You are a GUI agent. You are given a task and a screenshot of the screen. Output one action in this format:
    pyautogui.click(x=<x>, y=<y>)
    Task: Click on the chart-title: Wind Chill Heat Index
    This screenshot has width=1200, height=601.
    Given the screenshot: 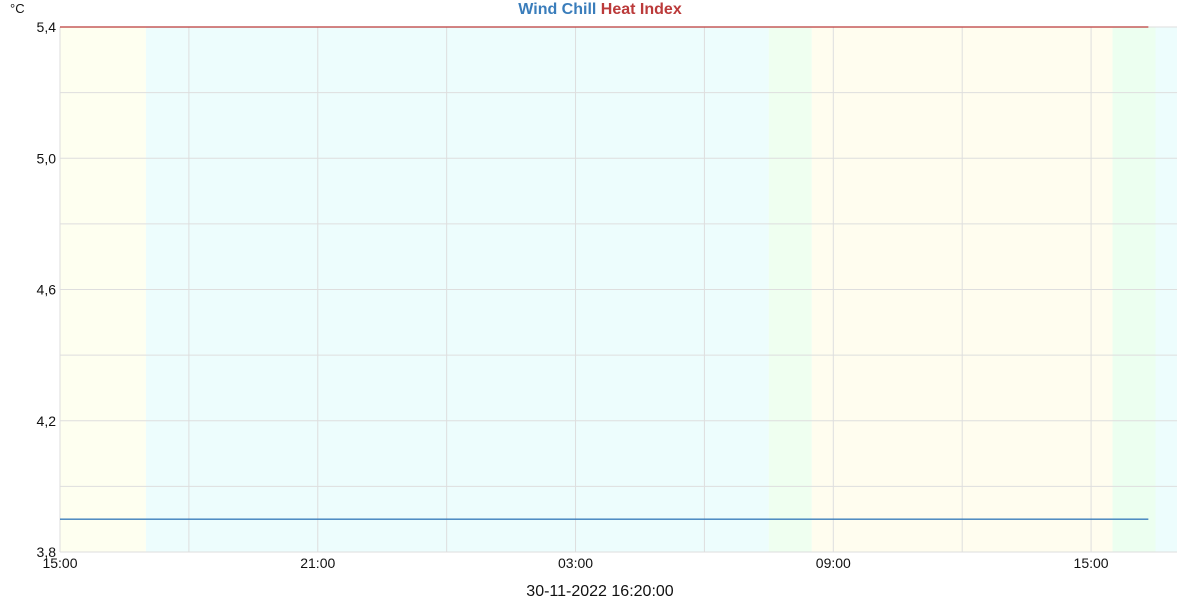 What is the action you would take?
    pyautogui.click(x=600, y=10)
    